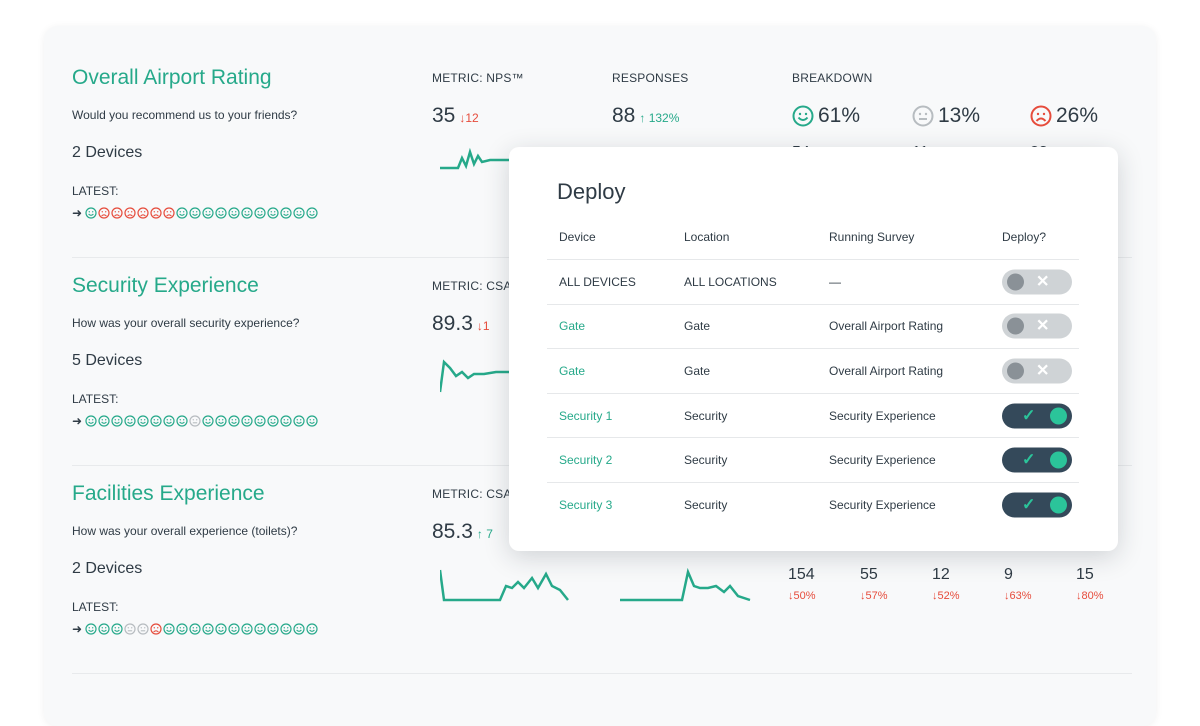 The image size is (1200, 726). Describe the element at coordinates (685, 584) in the screenshot. I see `responses-sparkline` at that location.